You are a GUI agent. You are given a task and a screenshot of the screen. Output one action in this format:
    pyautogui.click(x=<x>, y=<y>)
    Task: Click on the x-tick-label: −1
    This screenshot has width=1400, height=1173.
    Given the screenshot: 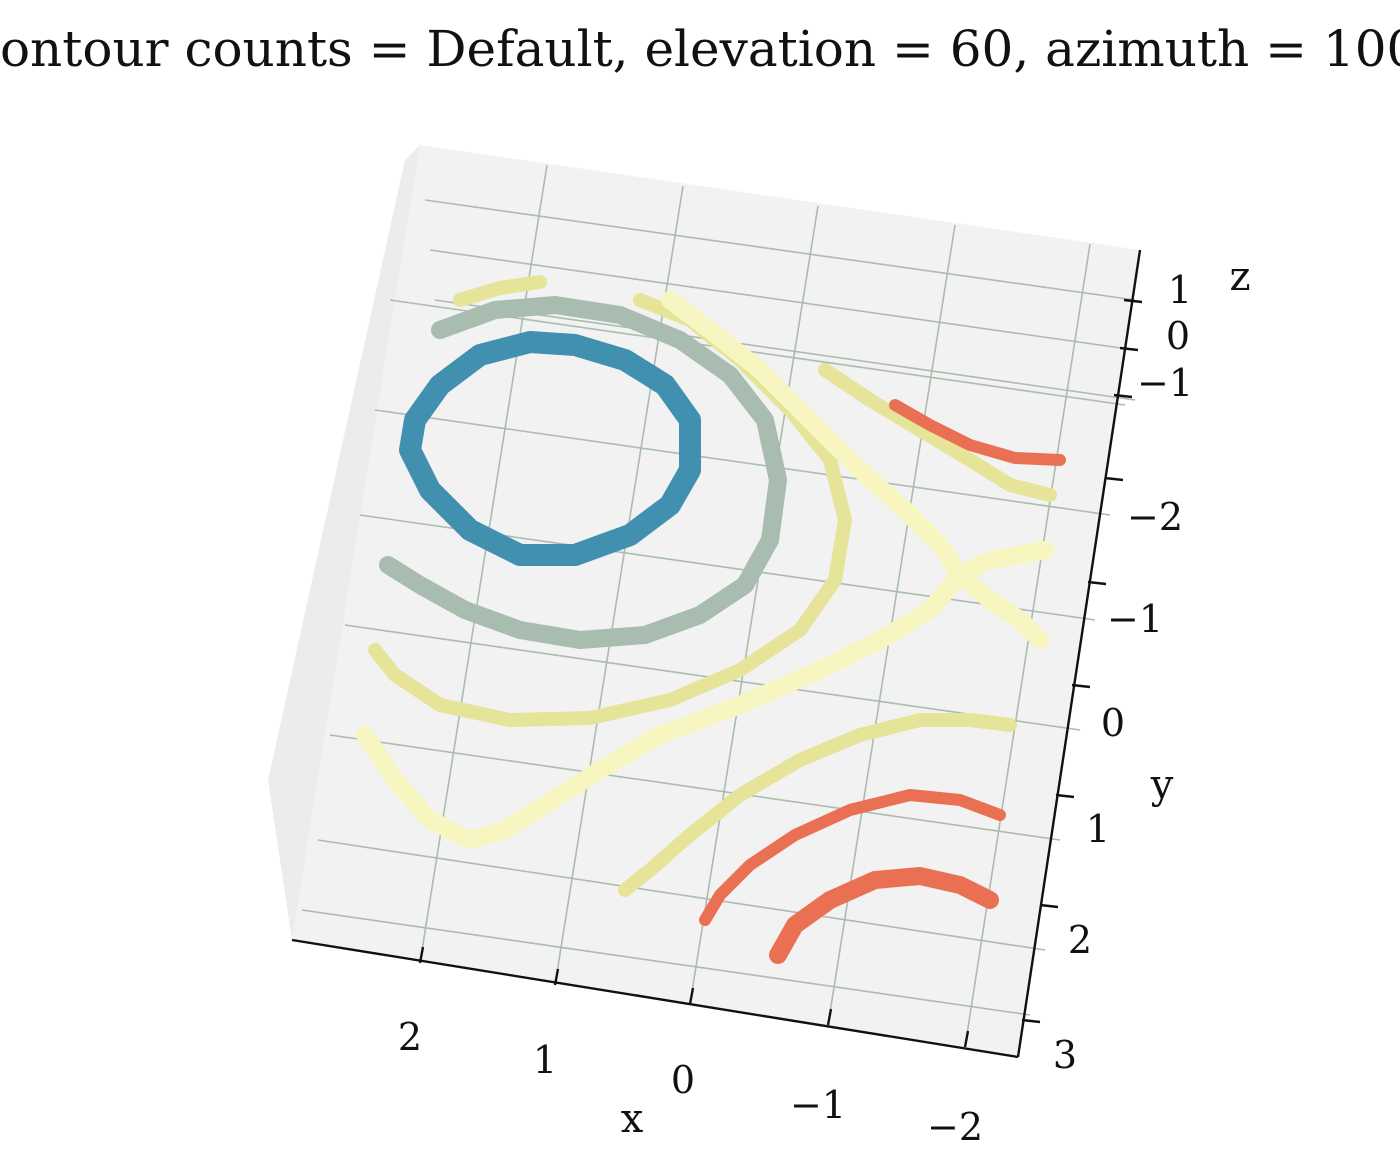 What is the action you would take?
    pyautogui.click(x=818, y=1105)
    